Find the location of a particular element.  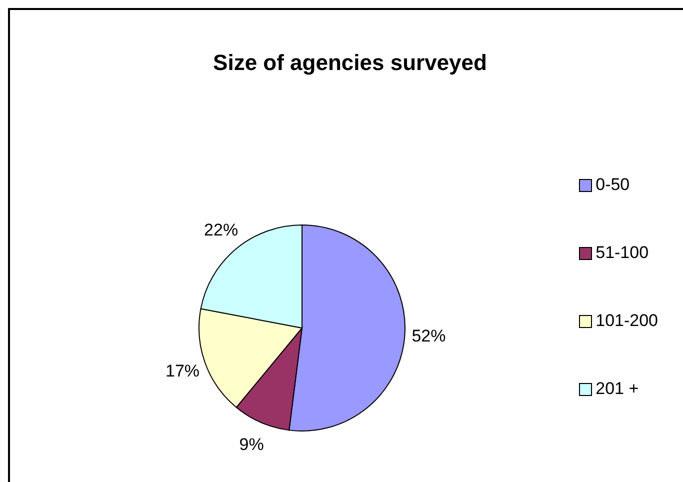

data-label: 22% is located at coordinates (221, 230).